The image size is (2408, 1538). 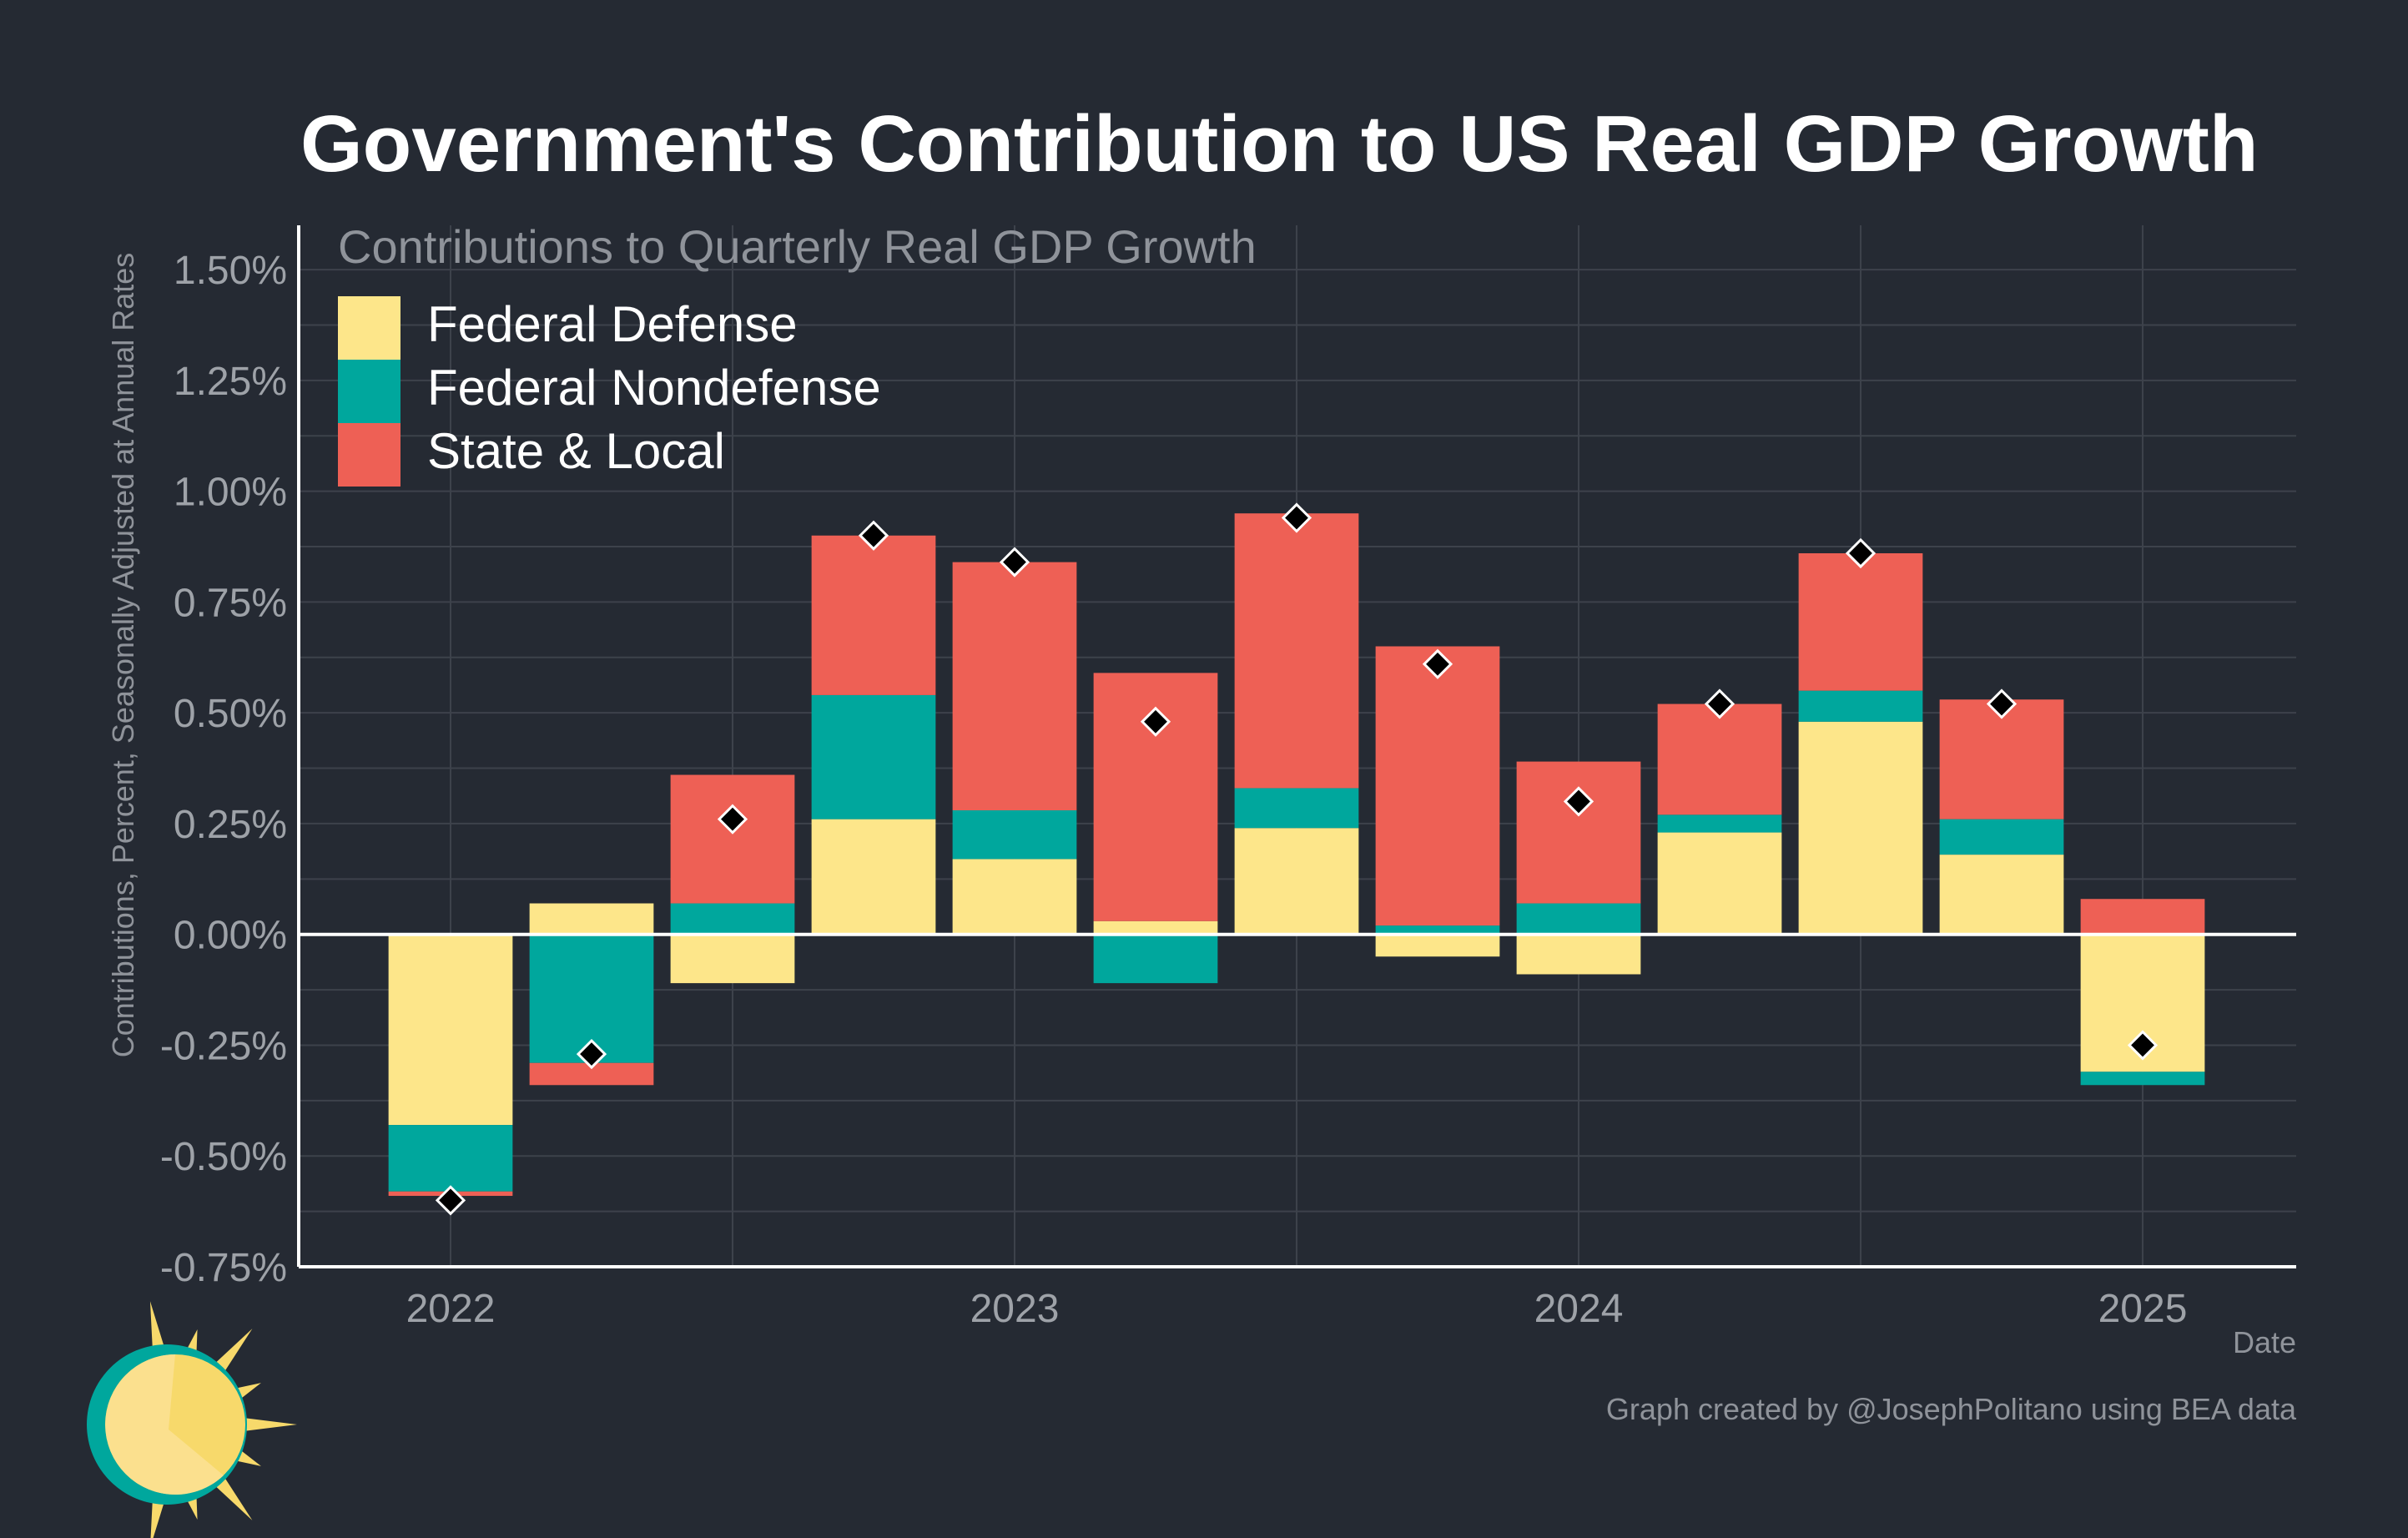 What do you see at coordinates (1015, 1309) in the screenshot?
I see `x-tick-label: 2023` at bounding box center [1015, 1309].